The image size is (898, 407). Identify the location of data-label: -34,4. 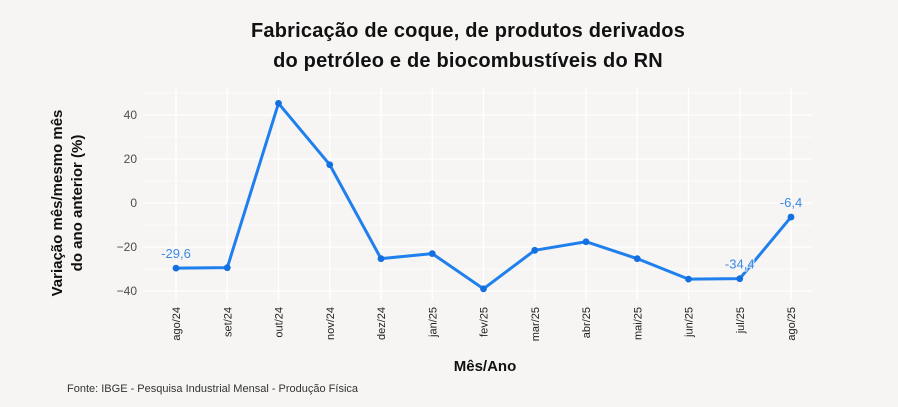
(740, 264).